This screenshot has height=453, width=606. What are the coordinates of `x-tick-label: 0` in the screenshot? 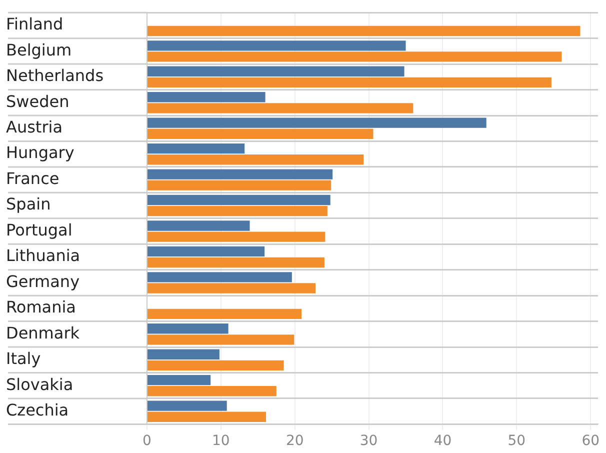 It's located at (147, 441).